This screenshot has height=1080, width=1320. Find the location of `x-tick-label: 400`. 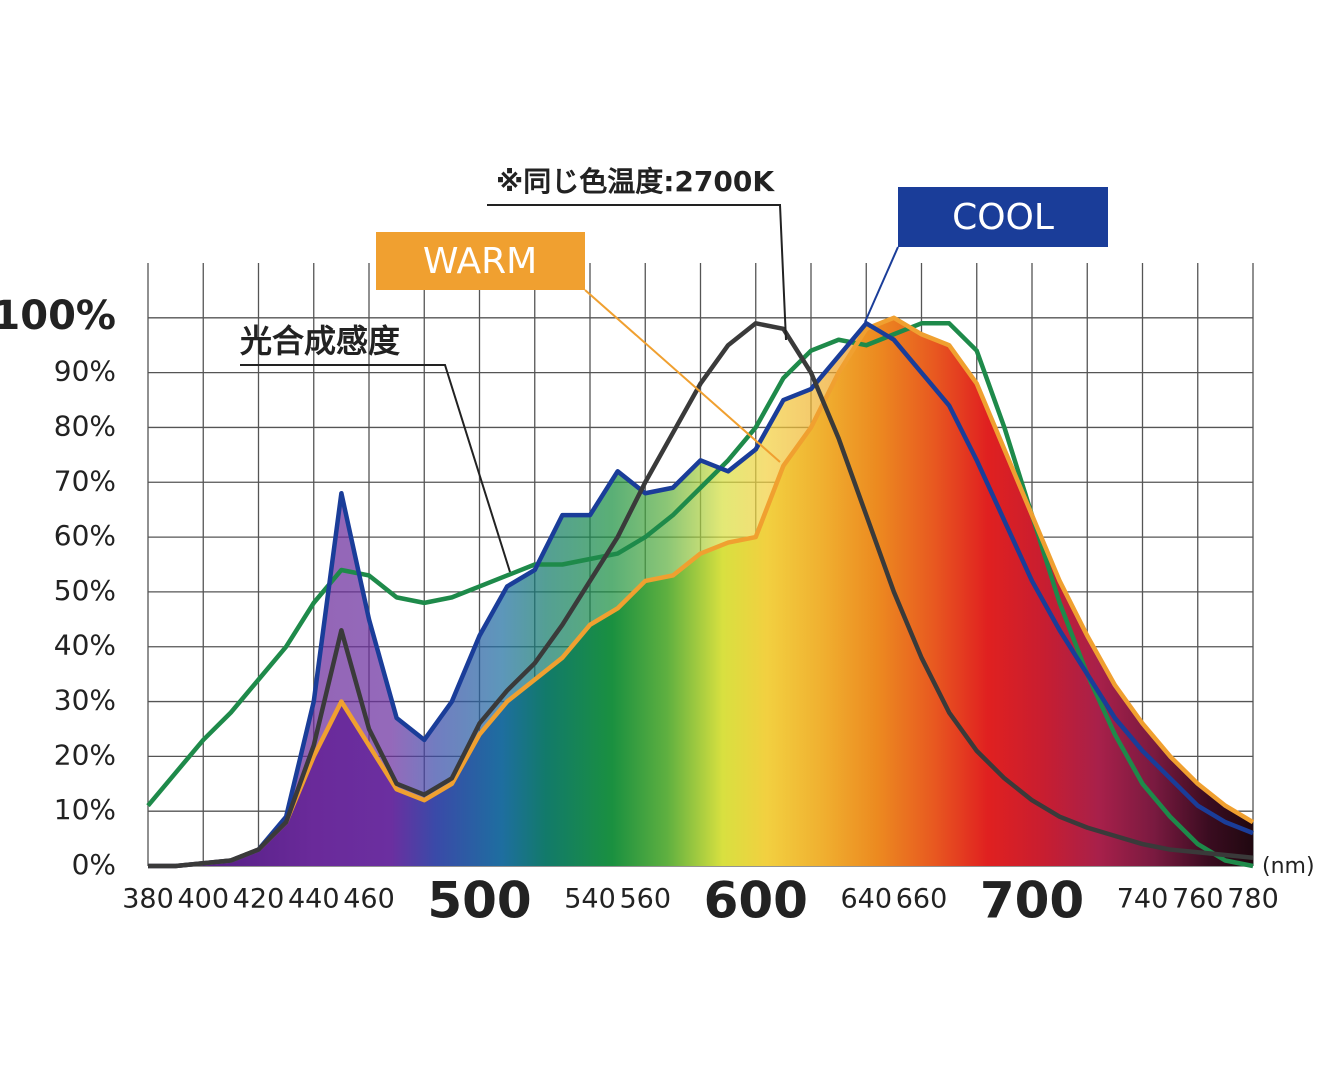

x-tick-label: 400 is located at coordinates (203, 899).